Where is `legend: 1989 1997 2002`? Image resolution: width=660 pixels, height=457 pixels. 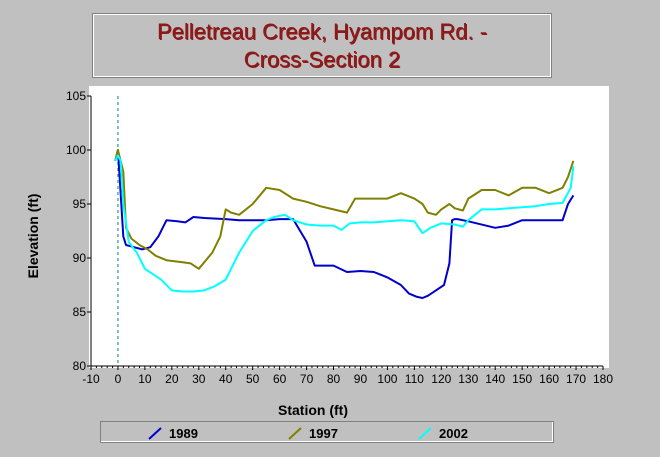
legend: 1989 1997 2002 is located at coordinates (327, 432).